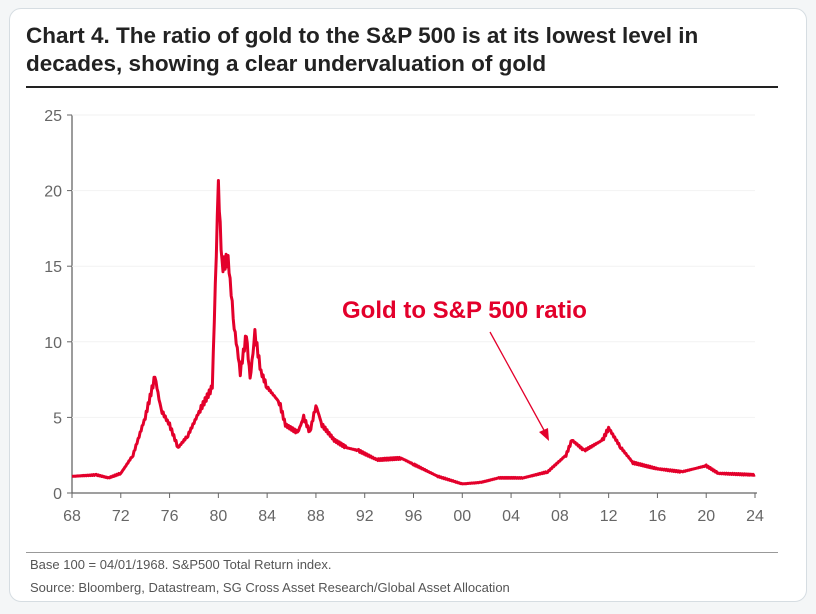  What do you see at coordinates (609, 516) in the screenshot?
I see `x-tick-label: 12` at bounding box center [609, 516].